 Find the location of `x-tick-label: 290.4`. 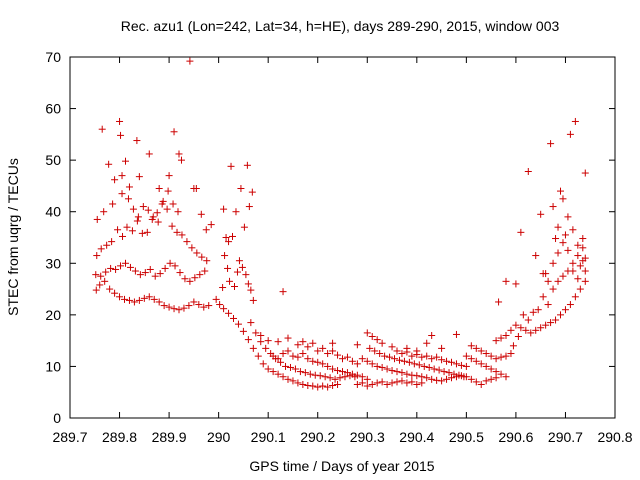

x-tick-label: 290.4 is located at coordinates (416, 437).